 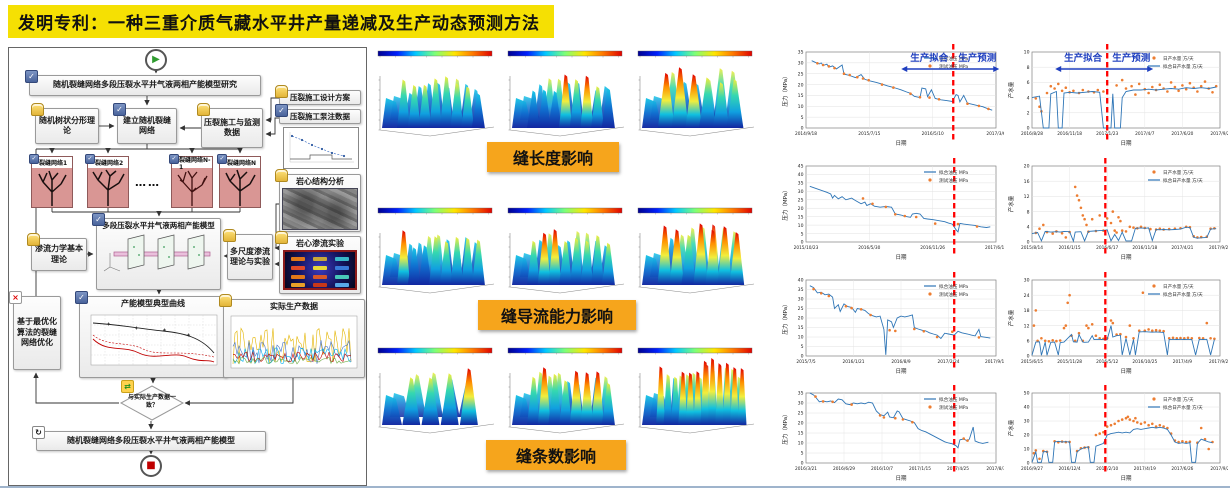 I want to click on svg-text: 2016/6/29, so click(x=844, y=469).